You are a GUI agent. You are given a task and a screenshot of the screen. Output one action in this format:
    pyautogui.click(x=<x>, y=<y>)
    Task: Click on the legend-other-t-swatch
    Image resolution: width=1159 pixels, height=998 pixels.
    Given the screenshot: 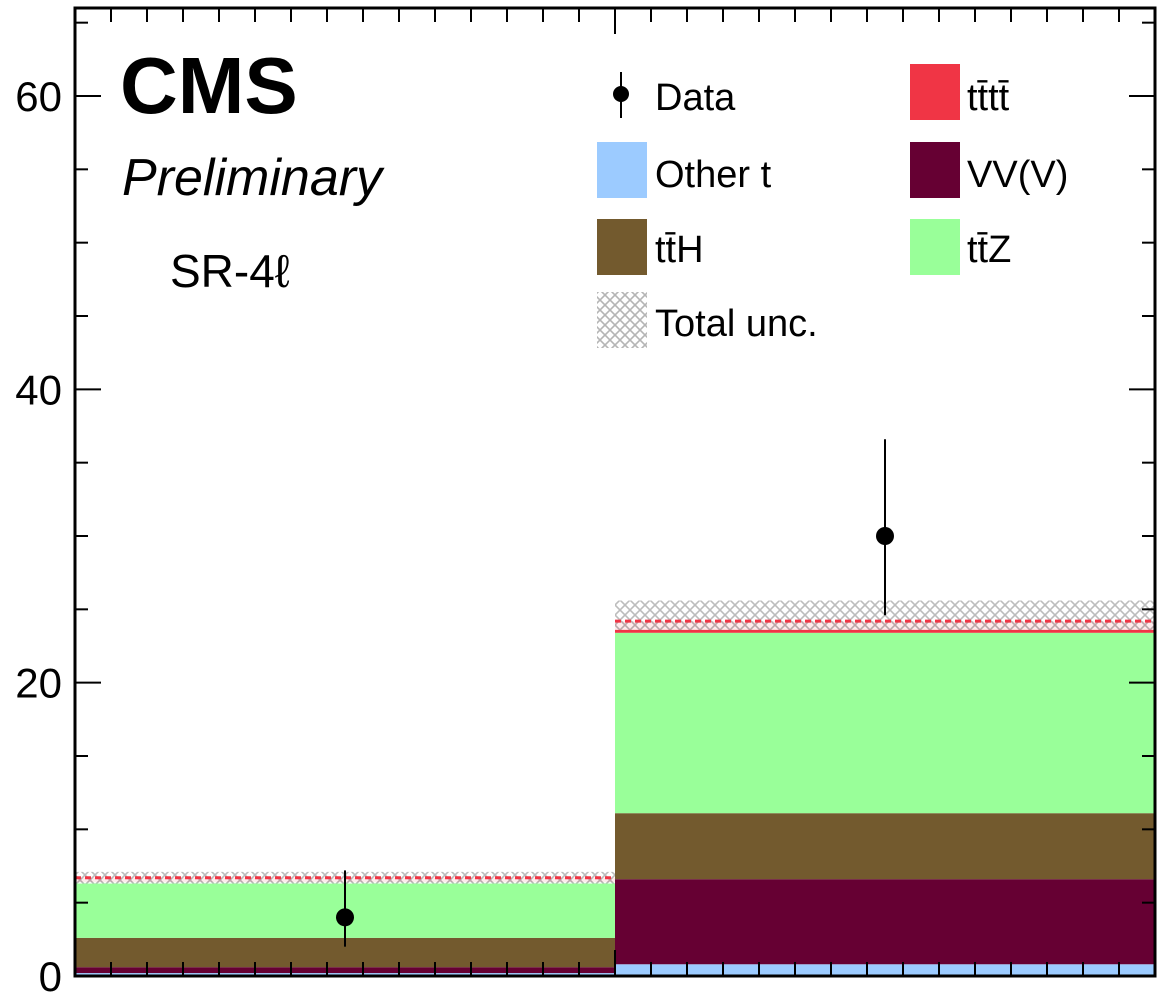 What is the action you would take?
    pyautogui.click(x=622, y=170)
    